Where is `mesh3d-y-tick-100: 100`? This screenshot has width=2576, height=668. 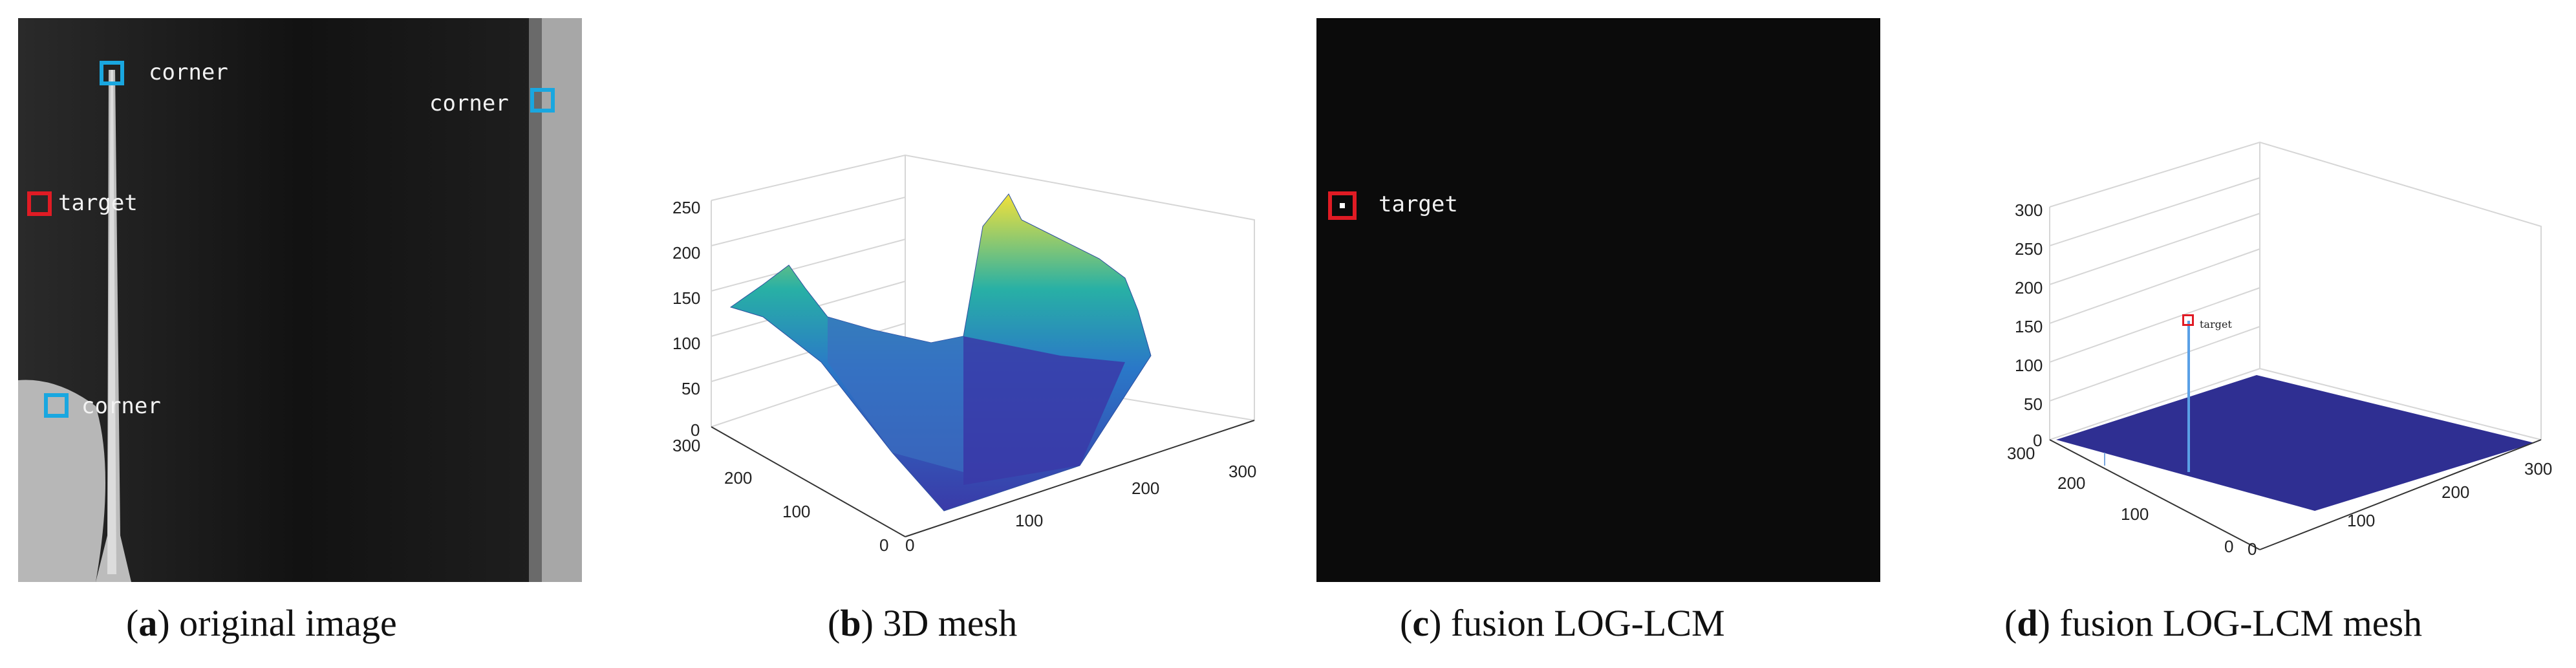
mesh3d-y-tick-100: 100 is located at coordinates (796, 511).